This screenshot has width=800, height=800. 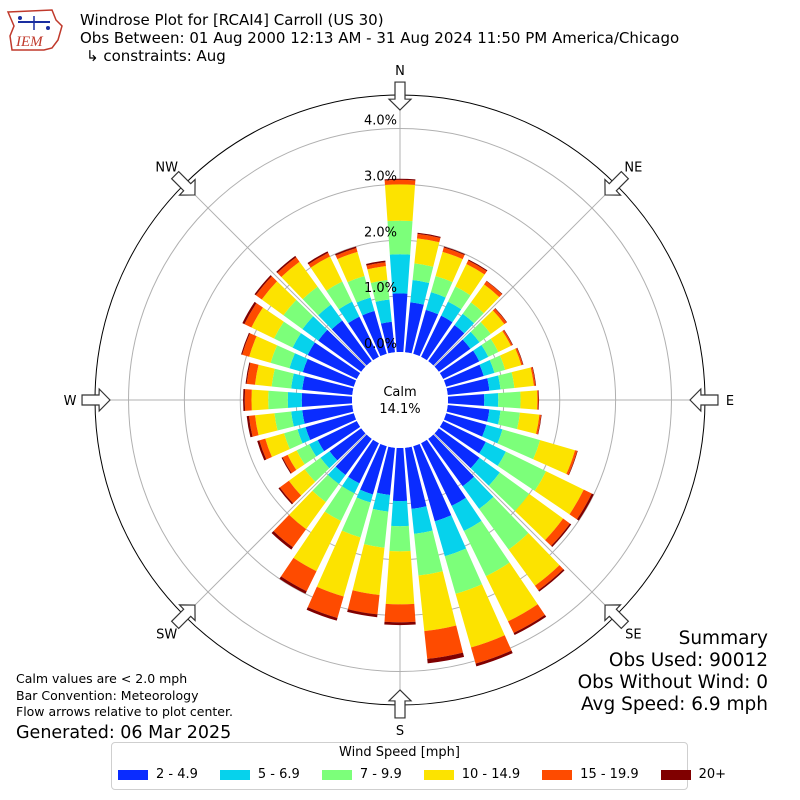 What do you see at coordinates (609, 774) in the screenshot?
I see `legend-label: 15 - 19.9` at bounding box center [609, 774].